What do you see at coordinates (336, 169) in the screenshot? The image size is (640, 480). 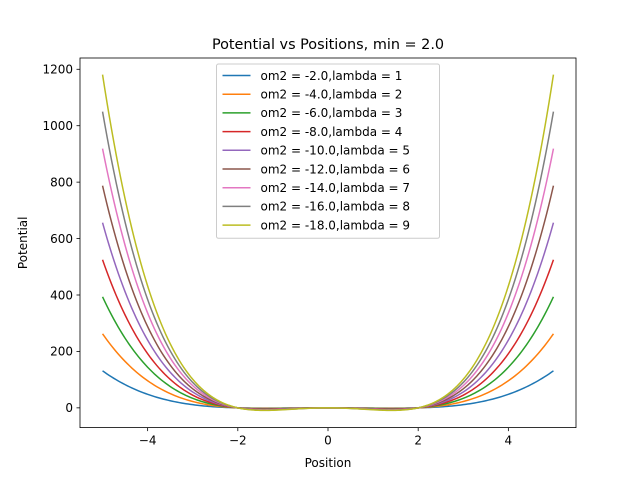 I see `legend-label: om2 = -12.0,lambda = 6` at bounding box center [336, 169].